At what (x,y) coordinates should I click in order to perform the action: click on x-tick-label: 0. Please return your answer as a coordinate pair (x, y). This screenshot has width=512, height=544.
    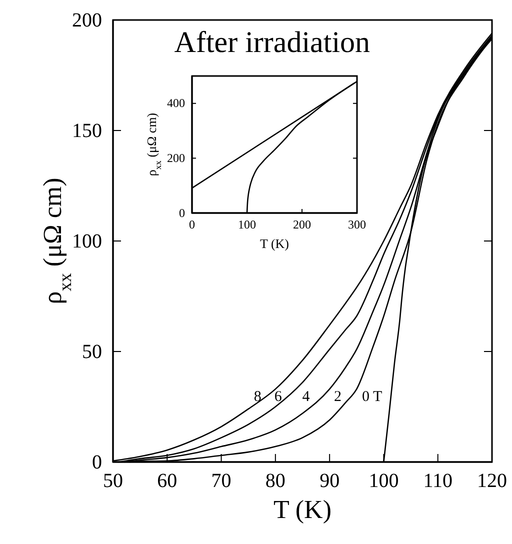
    Looking at the image, I should click on (192, 225).